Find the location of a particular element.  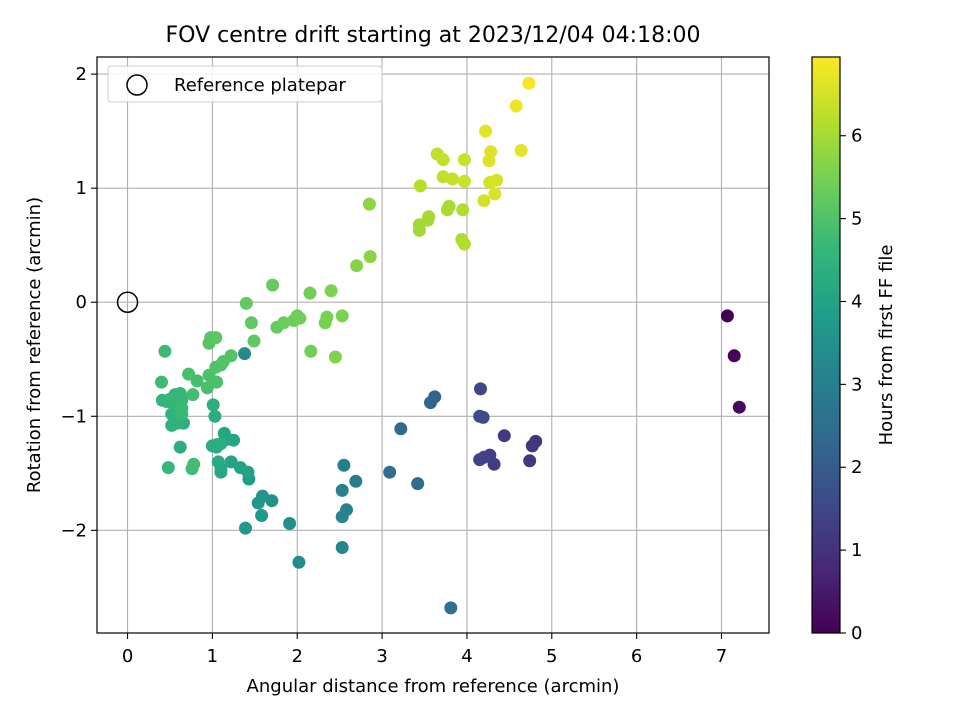

legend: Reference platepar is located at coordinates (245, 84).